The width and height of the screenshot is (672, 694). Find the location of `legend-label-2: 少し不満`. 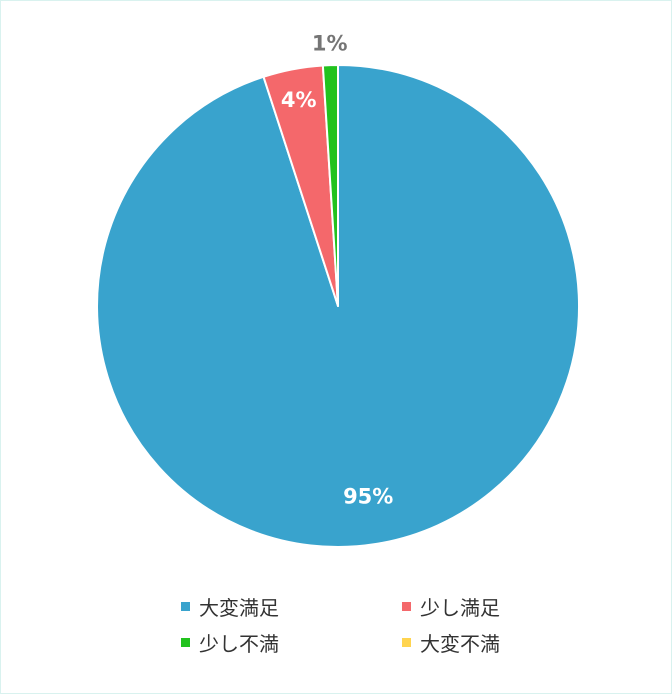

legend-label-2: 少し不満 is located at coordinates (239, 643).